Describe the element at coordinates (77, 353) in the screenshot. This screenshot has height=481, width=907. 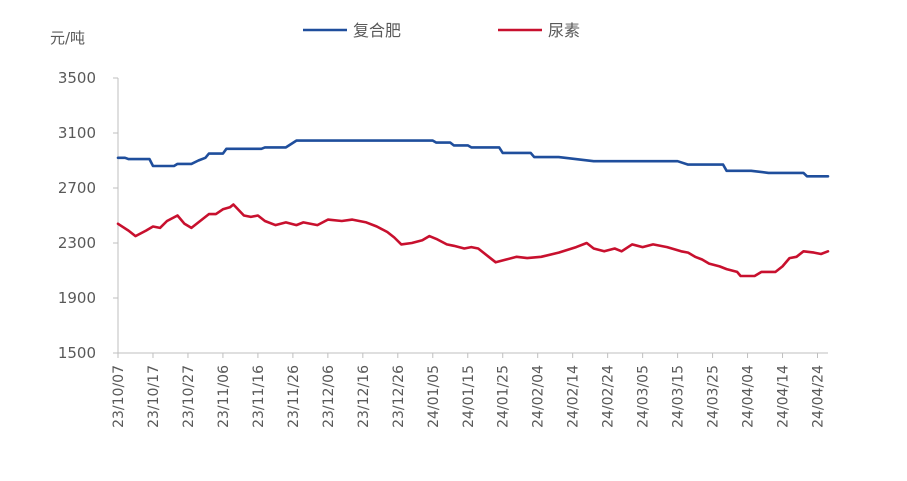
I see `y-tick-label: 1500` at that location.